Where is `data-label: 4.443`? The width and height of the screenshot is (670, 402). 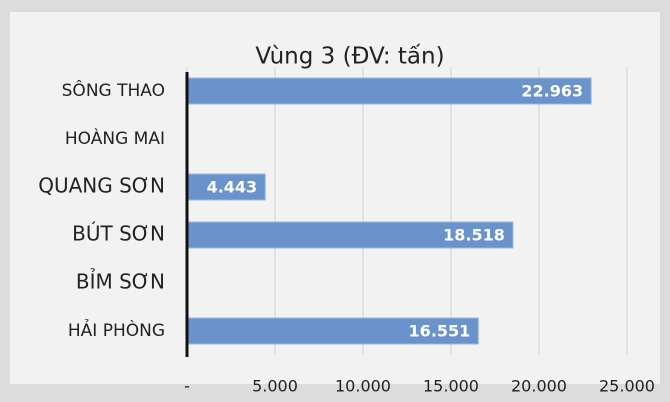 data-label: 4.443 is located at coordinates (232, 187).